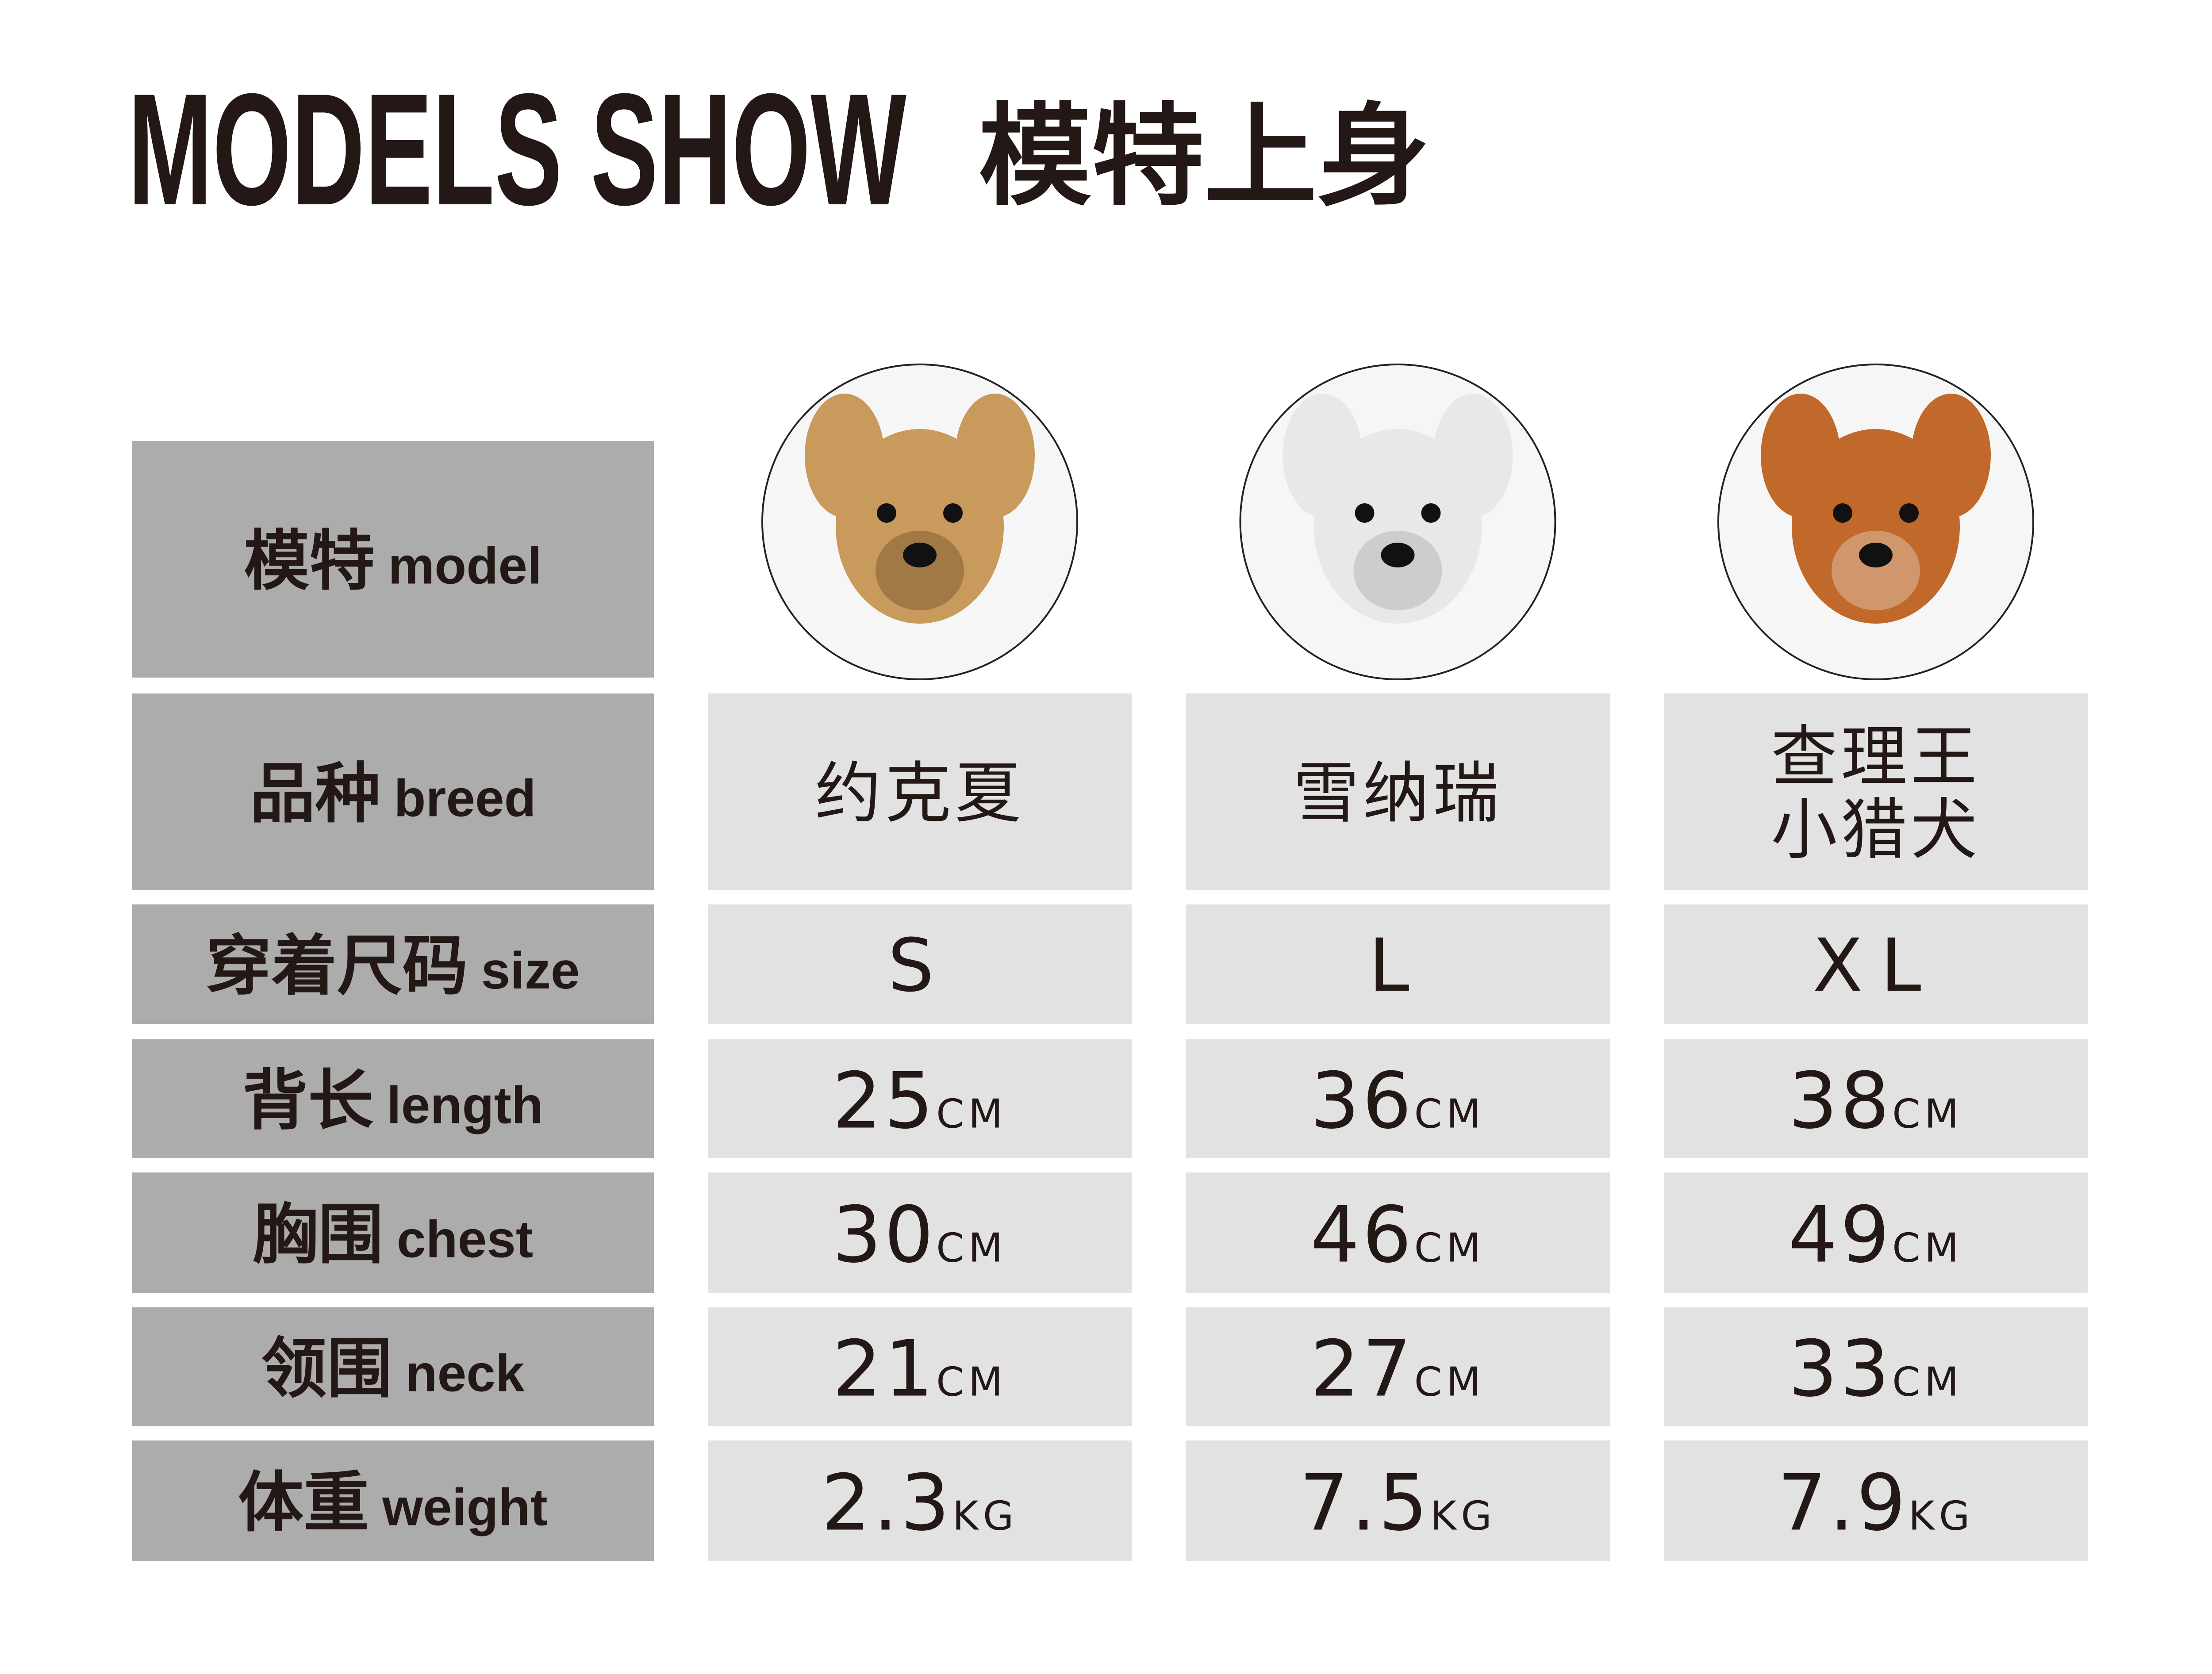 This screenshot has width=2212, height=1674. What do you see at coordinates (1876, 831) in the screenshot?
I see `breed-text: 小猎犬` at bounding box center [1876, 831].